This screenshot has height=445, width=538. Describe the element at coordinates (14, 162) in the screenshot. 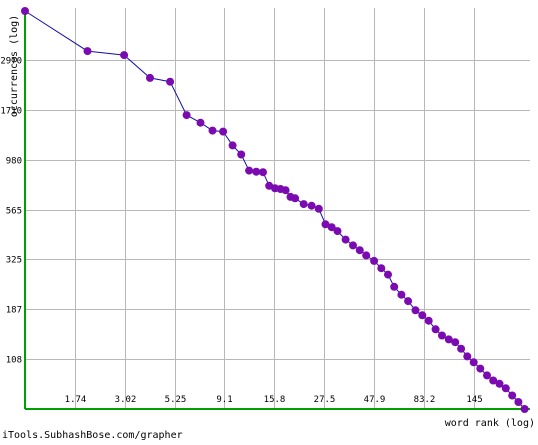

I see `y-tick-label: 980` at that location.